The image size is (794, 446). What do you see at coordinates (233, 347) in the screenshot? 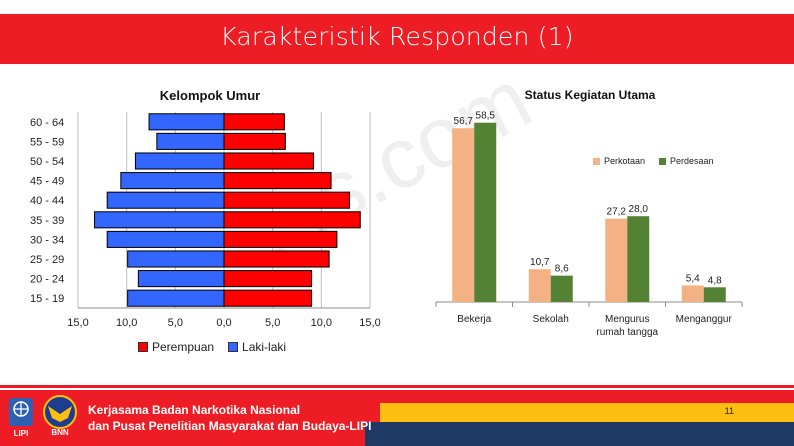
I see `legend-swatch-laki-laki` at bounding box center [233, 347].